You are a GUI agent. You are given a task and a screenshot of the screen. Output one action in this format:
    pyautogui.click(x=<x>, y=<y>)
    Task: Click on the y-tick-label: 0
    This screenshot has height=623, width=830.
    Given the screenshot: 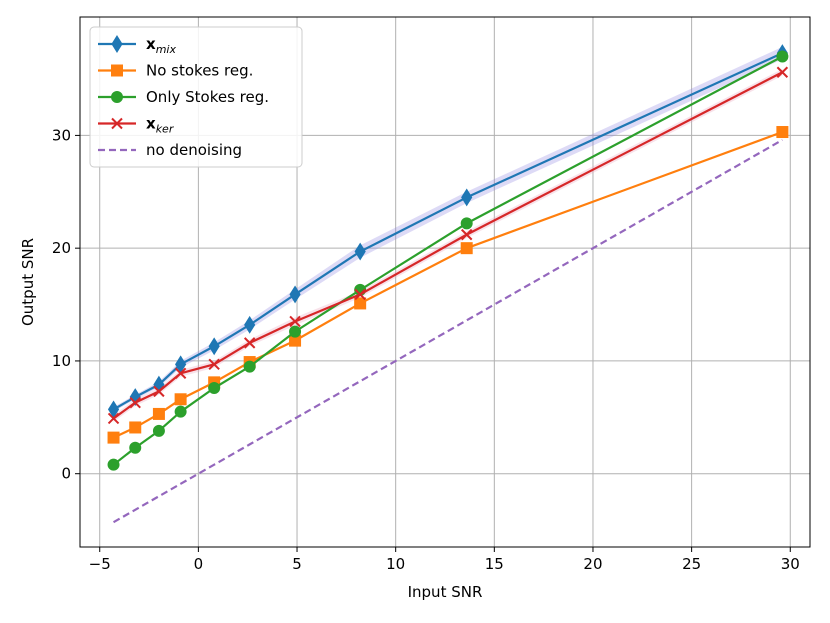 What is the action you would take?
    pyautogui.click(x=66, y=474)
    